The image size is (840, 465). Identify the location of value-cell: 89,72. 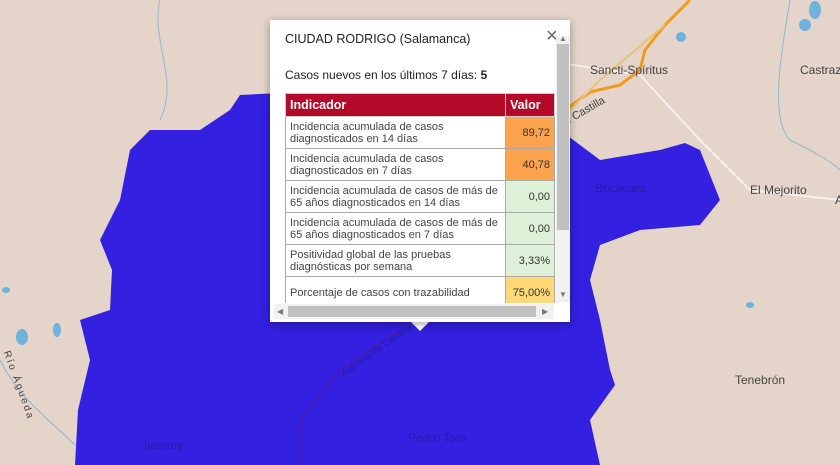
(530, 132).